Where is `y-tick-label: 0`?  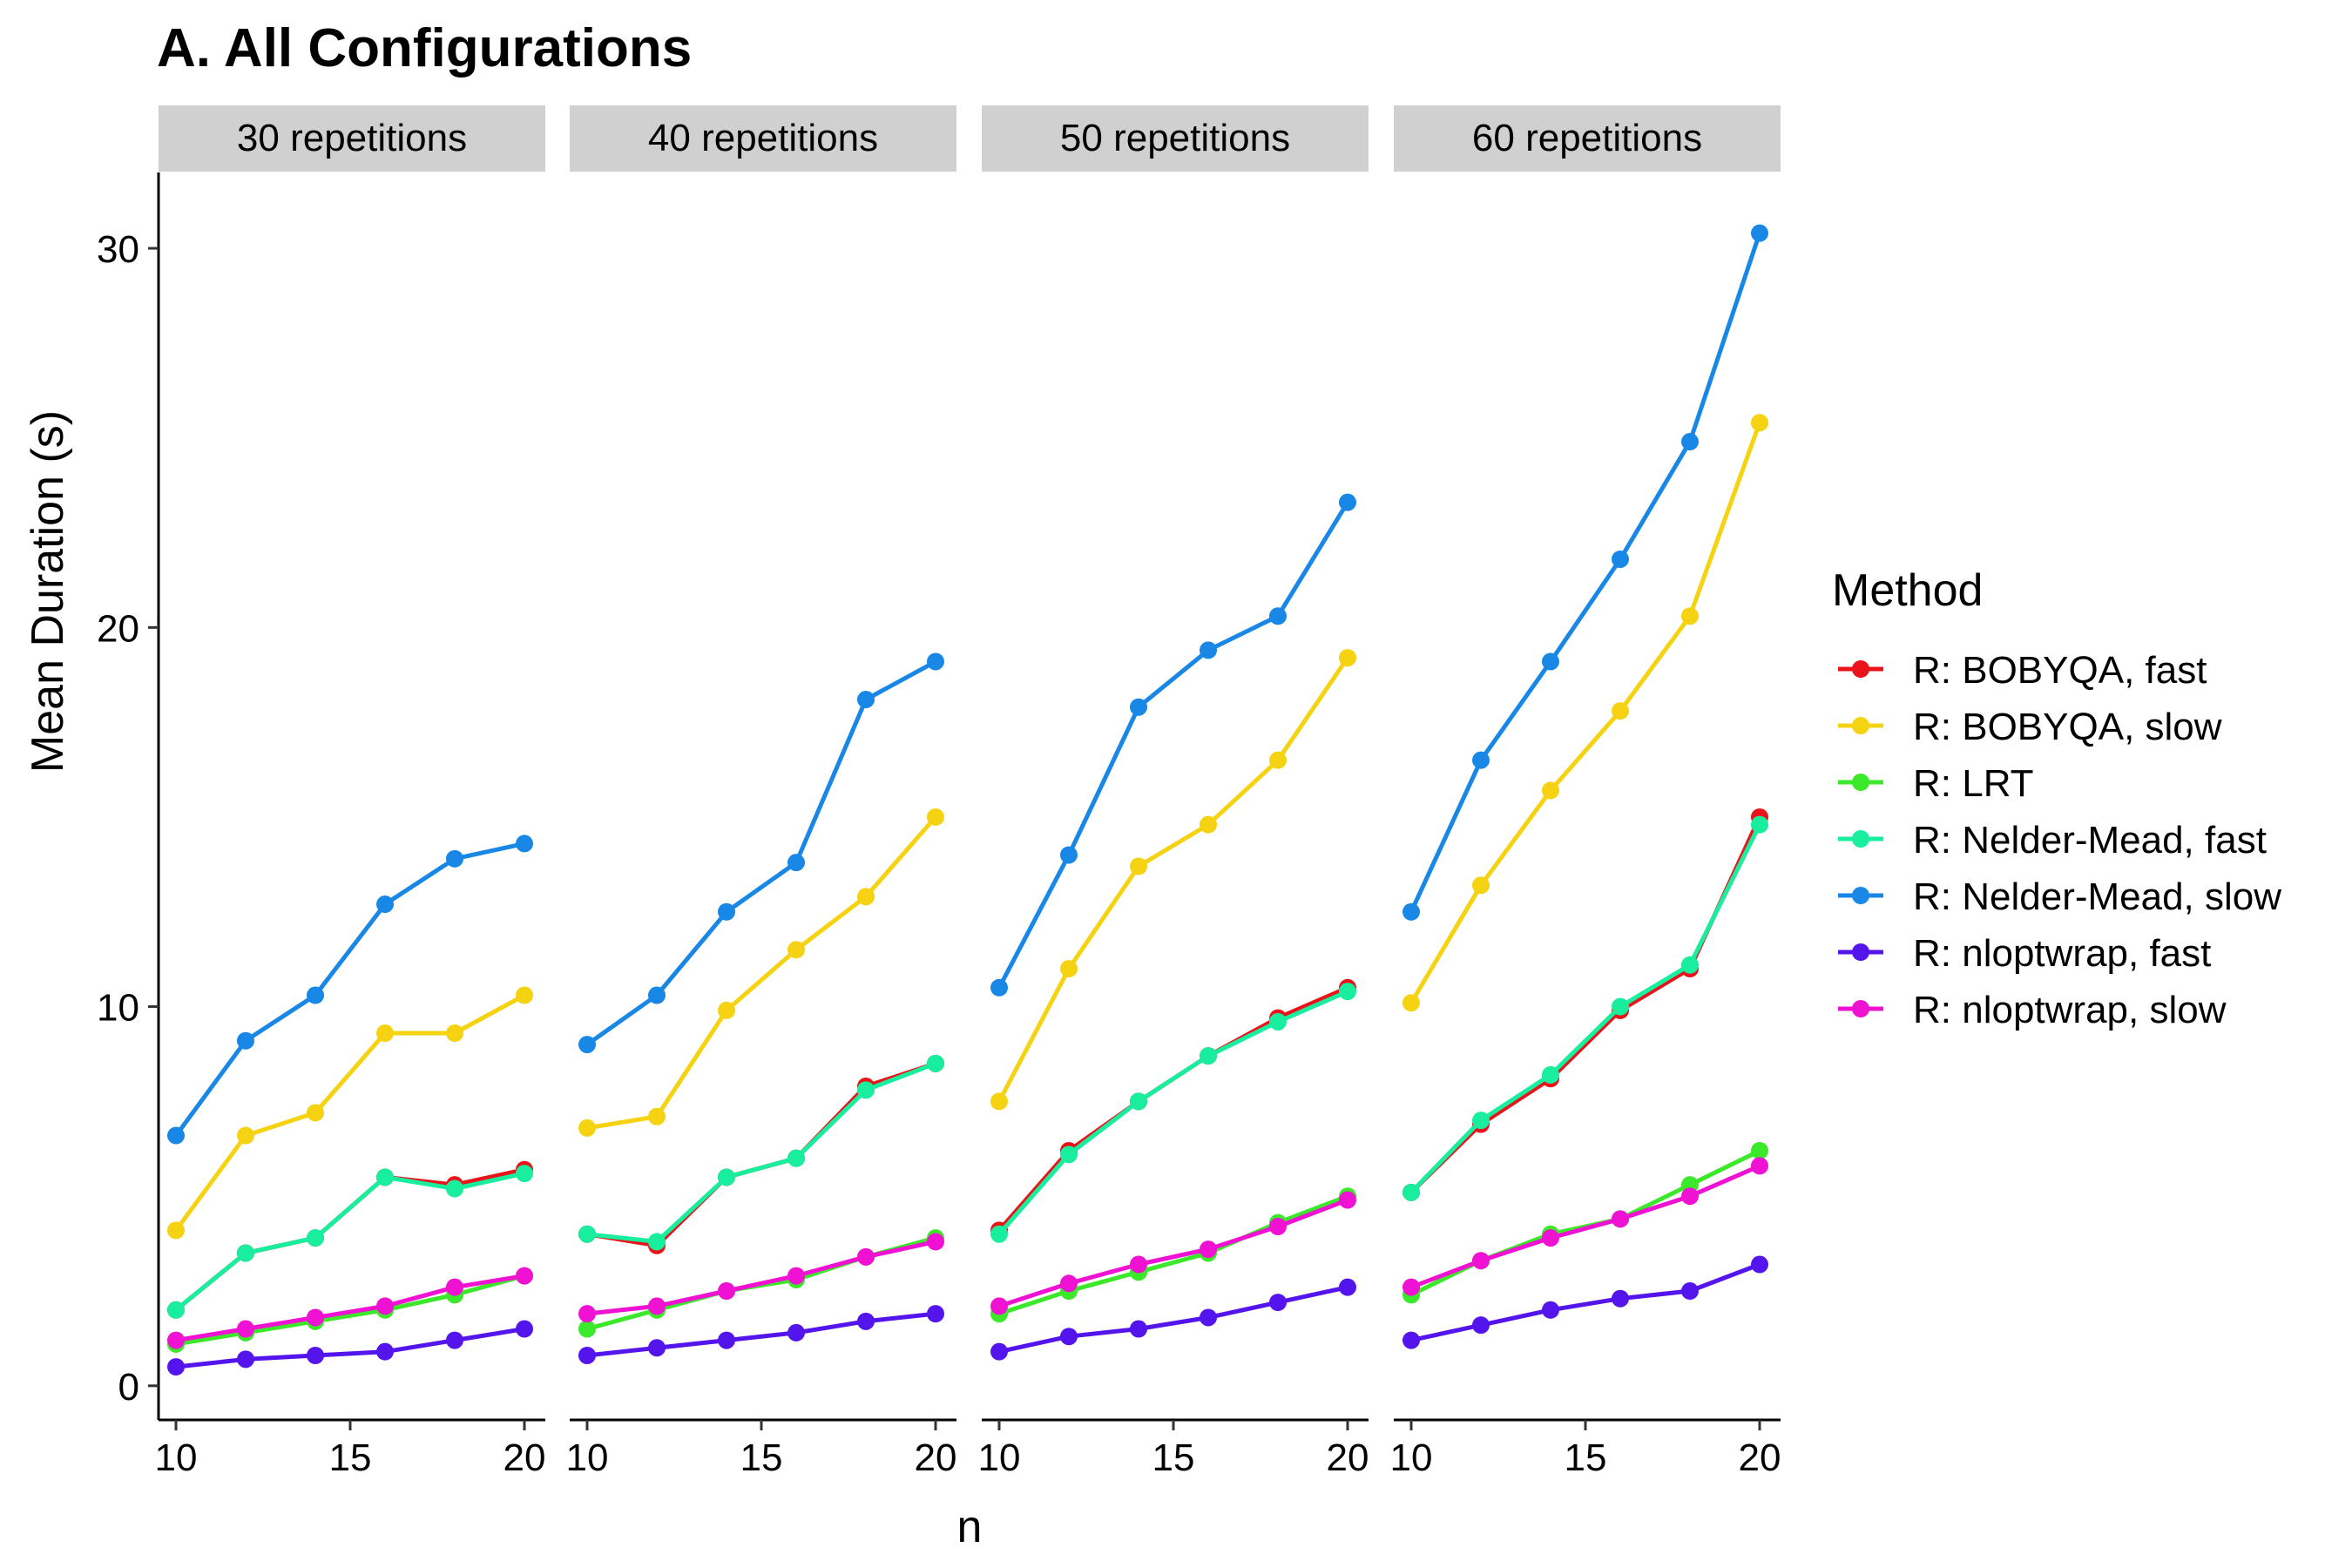
y-tick-label: 0 is located at coordinates (129, 1388).